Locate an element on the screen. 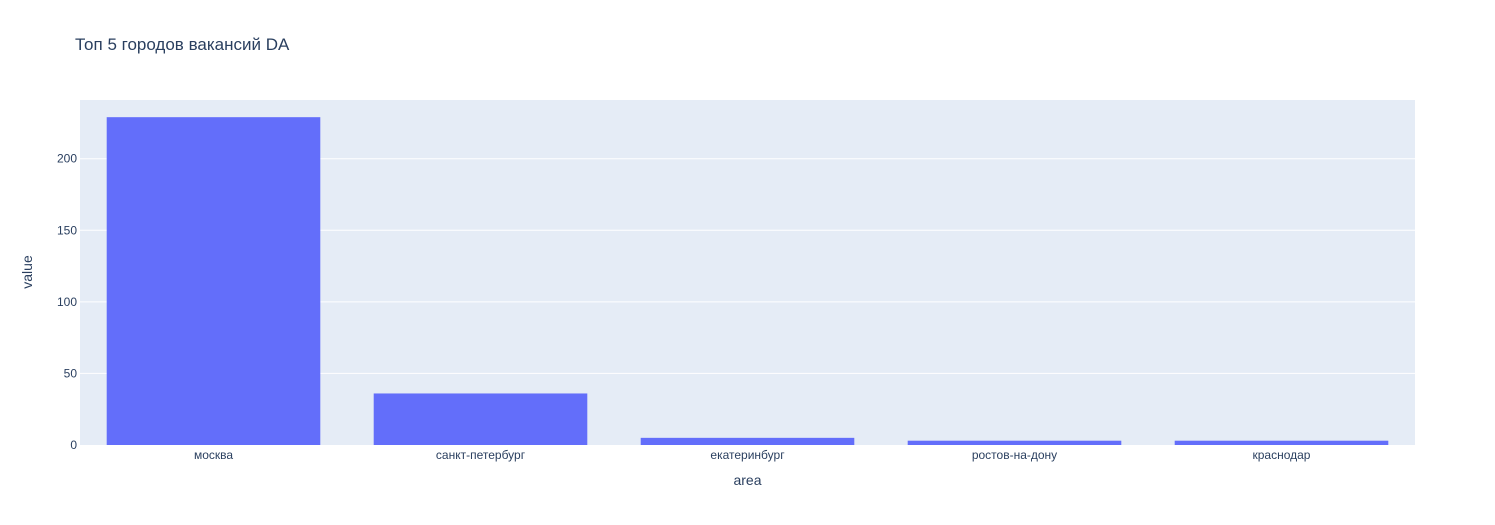  y-tick-label: 150 is located at coordinates (67, 230).